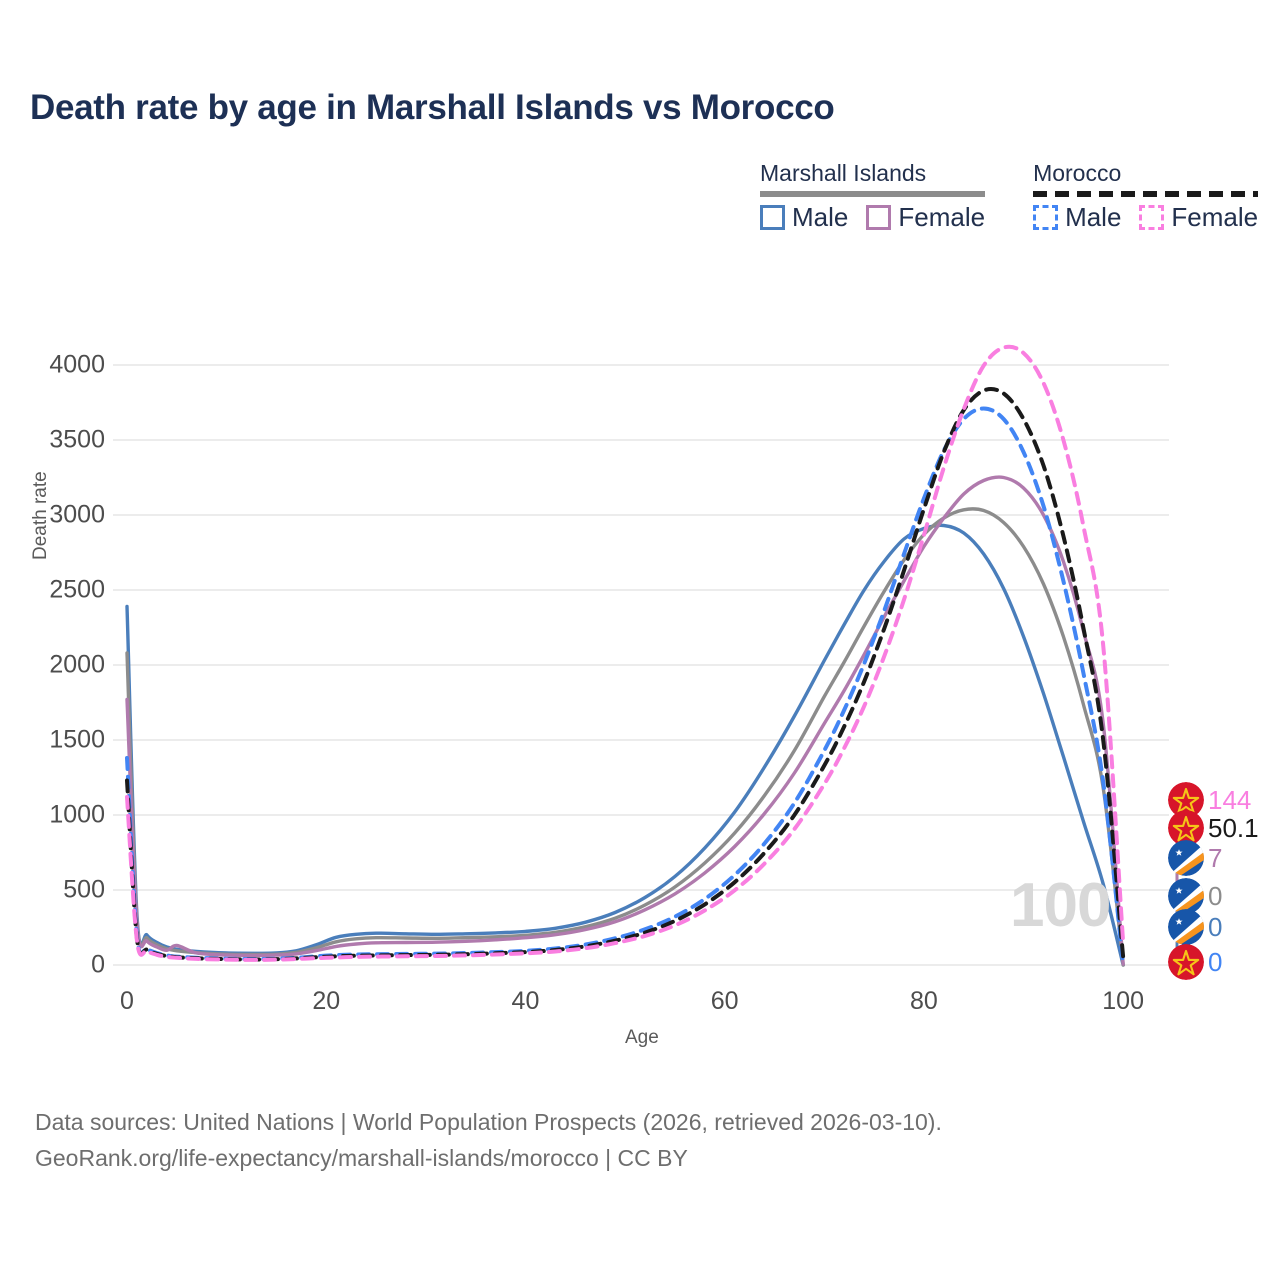 The width and height of the screenshot is (1280, 1280). I want to click on series-endpoint-value: 50.1, so click(1233, 827).